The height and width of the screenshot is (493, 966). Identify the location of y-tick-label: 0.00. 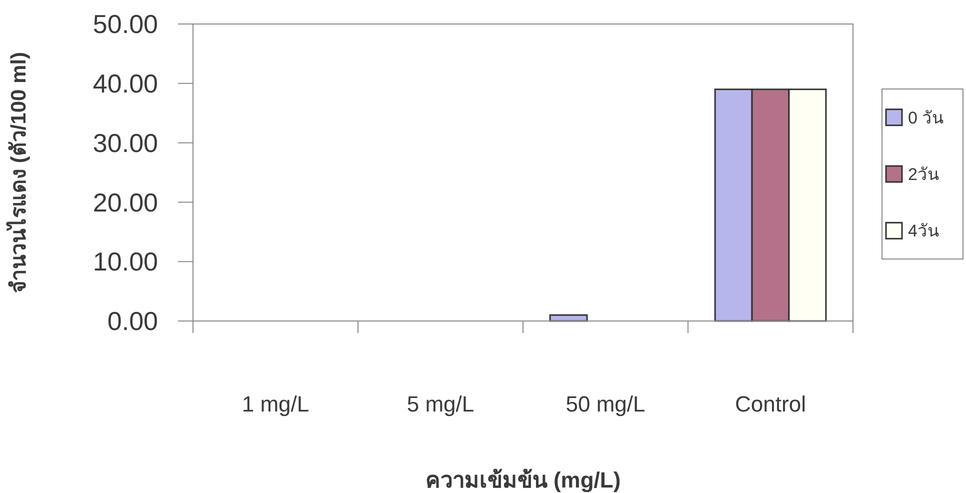
(132, 321).